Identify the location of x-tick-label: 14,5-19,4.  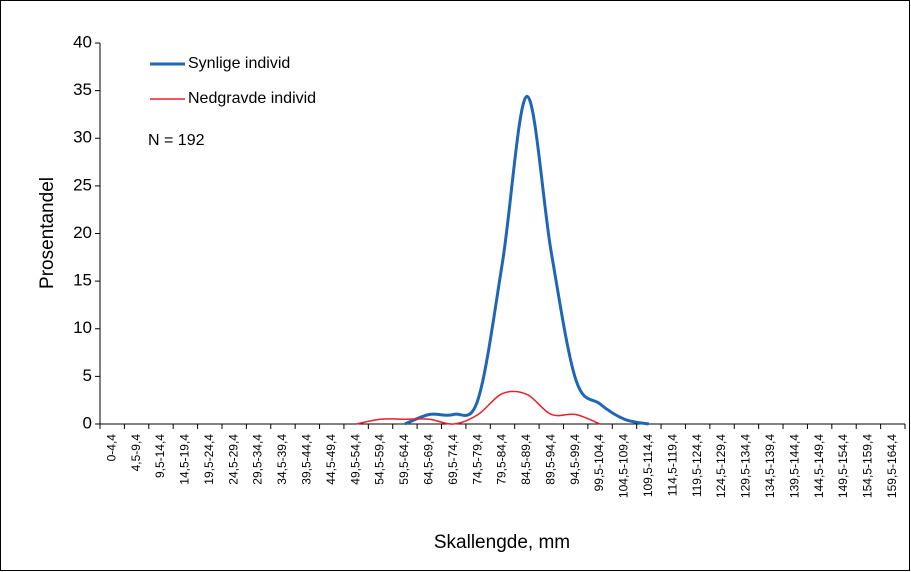
(185, 459).